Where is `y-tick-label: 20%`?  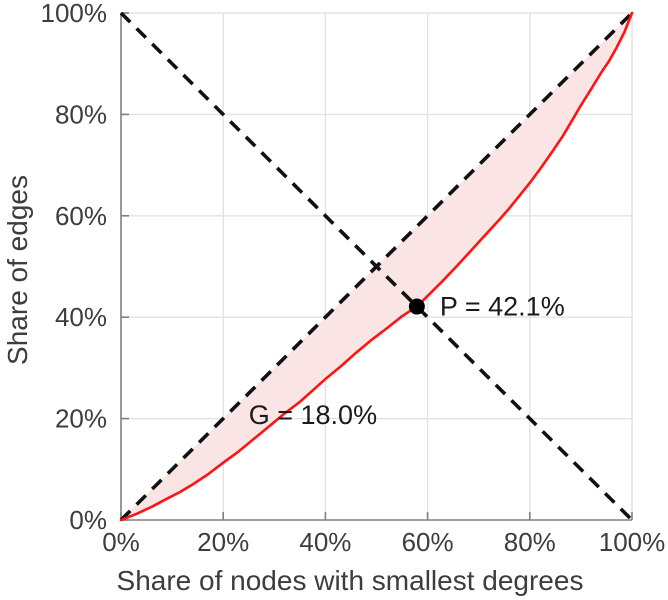 y-tick-label: 20% is located at coordinates (81, 419).